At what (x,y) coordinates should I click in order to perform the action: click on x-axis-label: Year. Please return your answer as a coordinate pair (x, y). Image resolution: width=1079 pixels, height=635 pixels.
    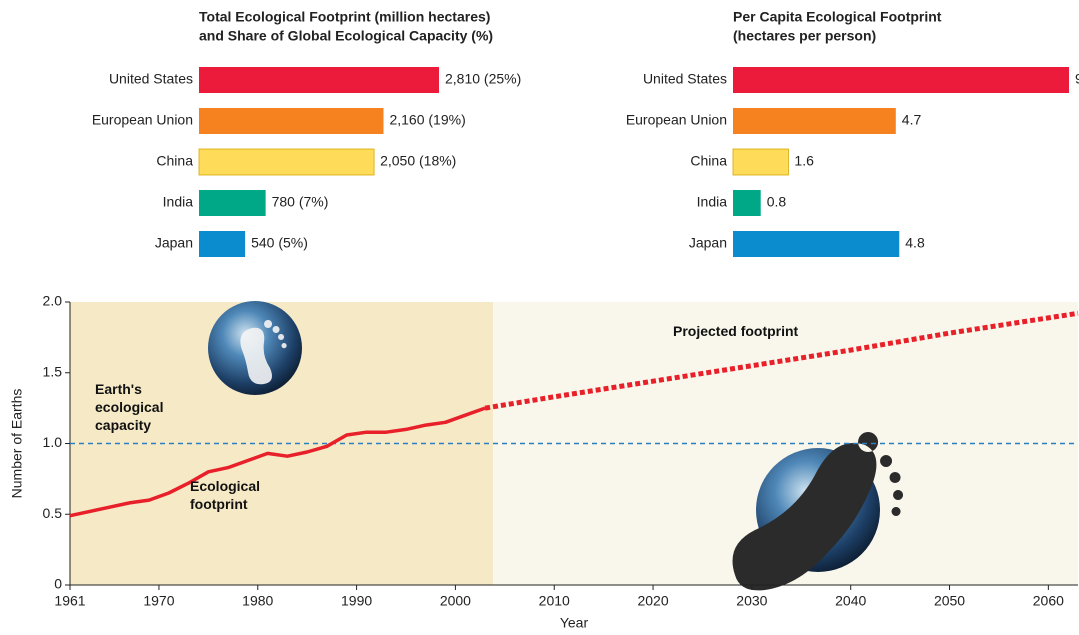
    Looking at the image, I should click on (574, 623).